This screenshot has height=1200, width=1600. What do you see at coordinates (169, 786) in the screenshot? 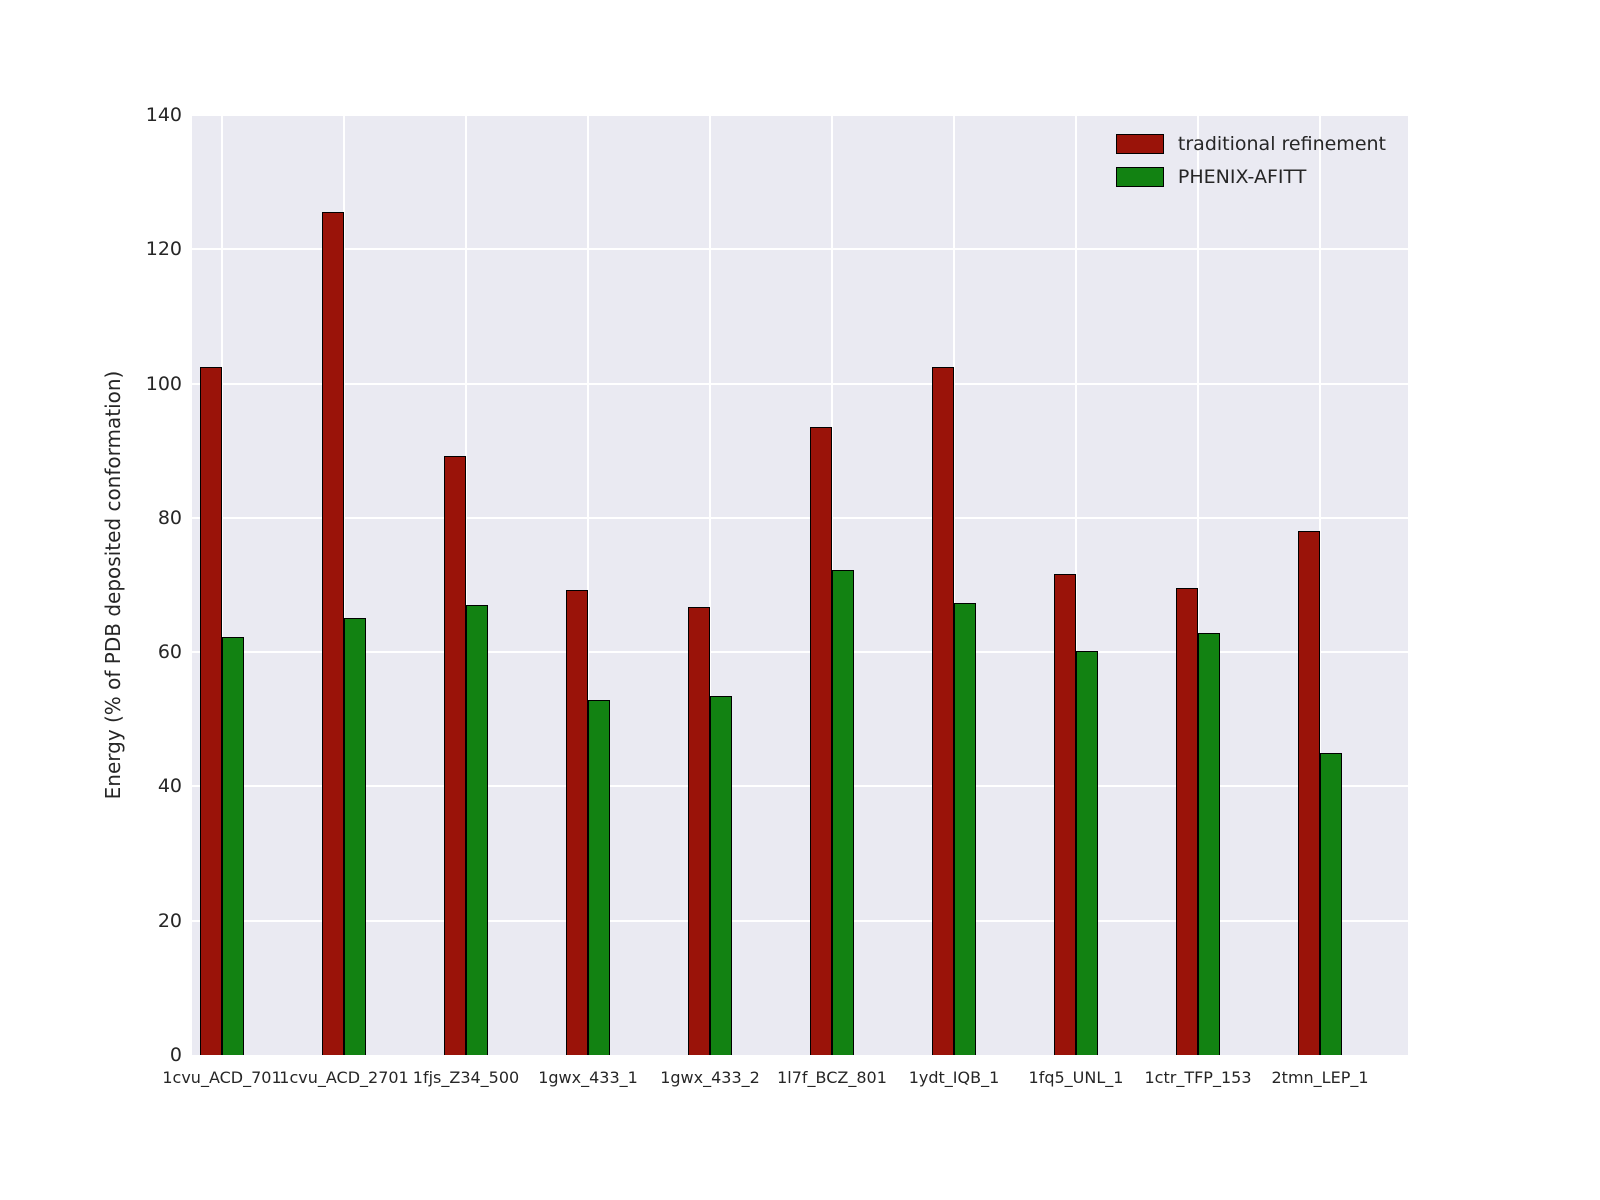
I see `y-tick-label: 40` at bounding box center [169, 786].